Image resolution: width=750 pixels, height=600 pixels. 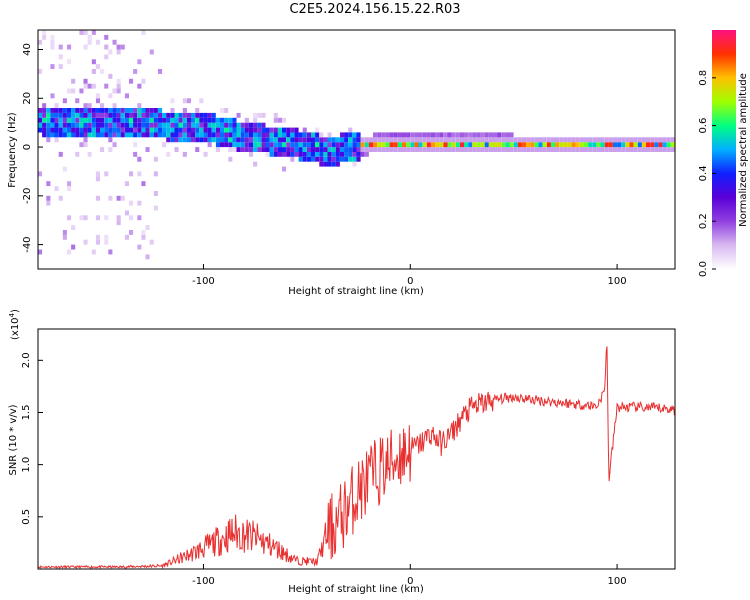 What do you see at coordinates (13, 439) in the screenshot?
I see `snr-y-label: SNR (10 * v/v)` at bounding box center [13, 439].